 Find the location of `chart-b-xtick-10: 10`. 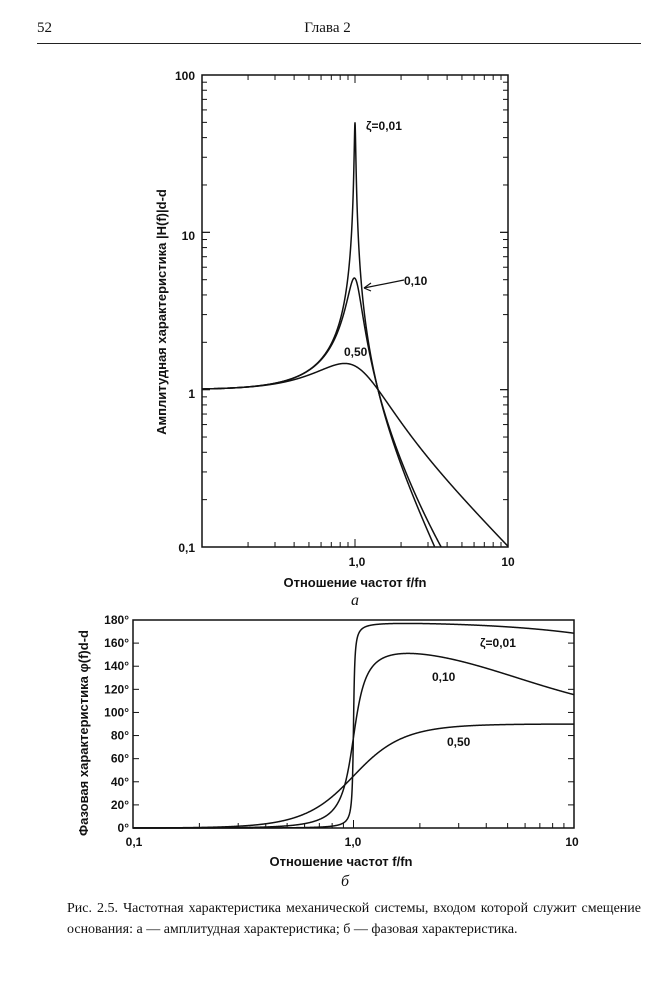

chart-b-xtick-10: 10 is located at coordinates (572, 842).